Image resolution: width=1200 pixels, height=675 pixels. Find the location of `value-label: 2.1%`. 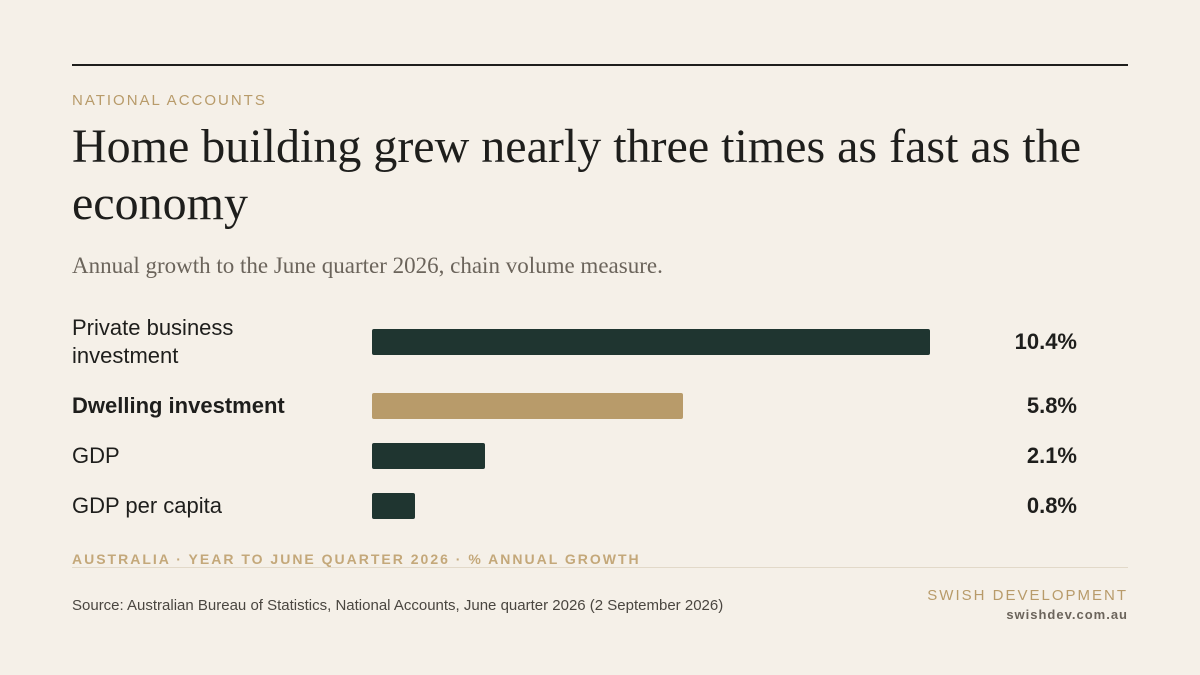

value-label: 2.1% is located at coordinates (1051, 455).